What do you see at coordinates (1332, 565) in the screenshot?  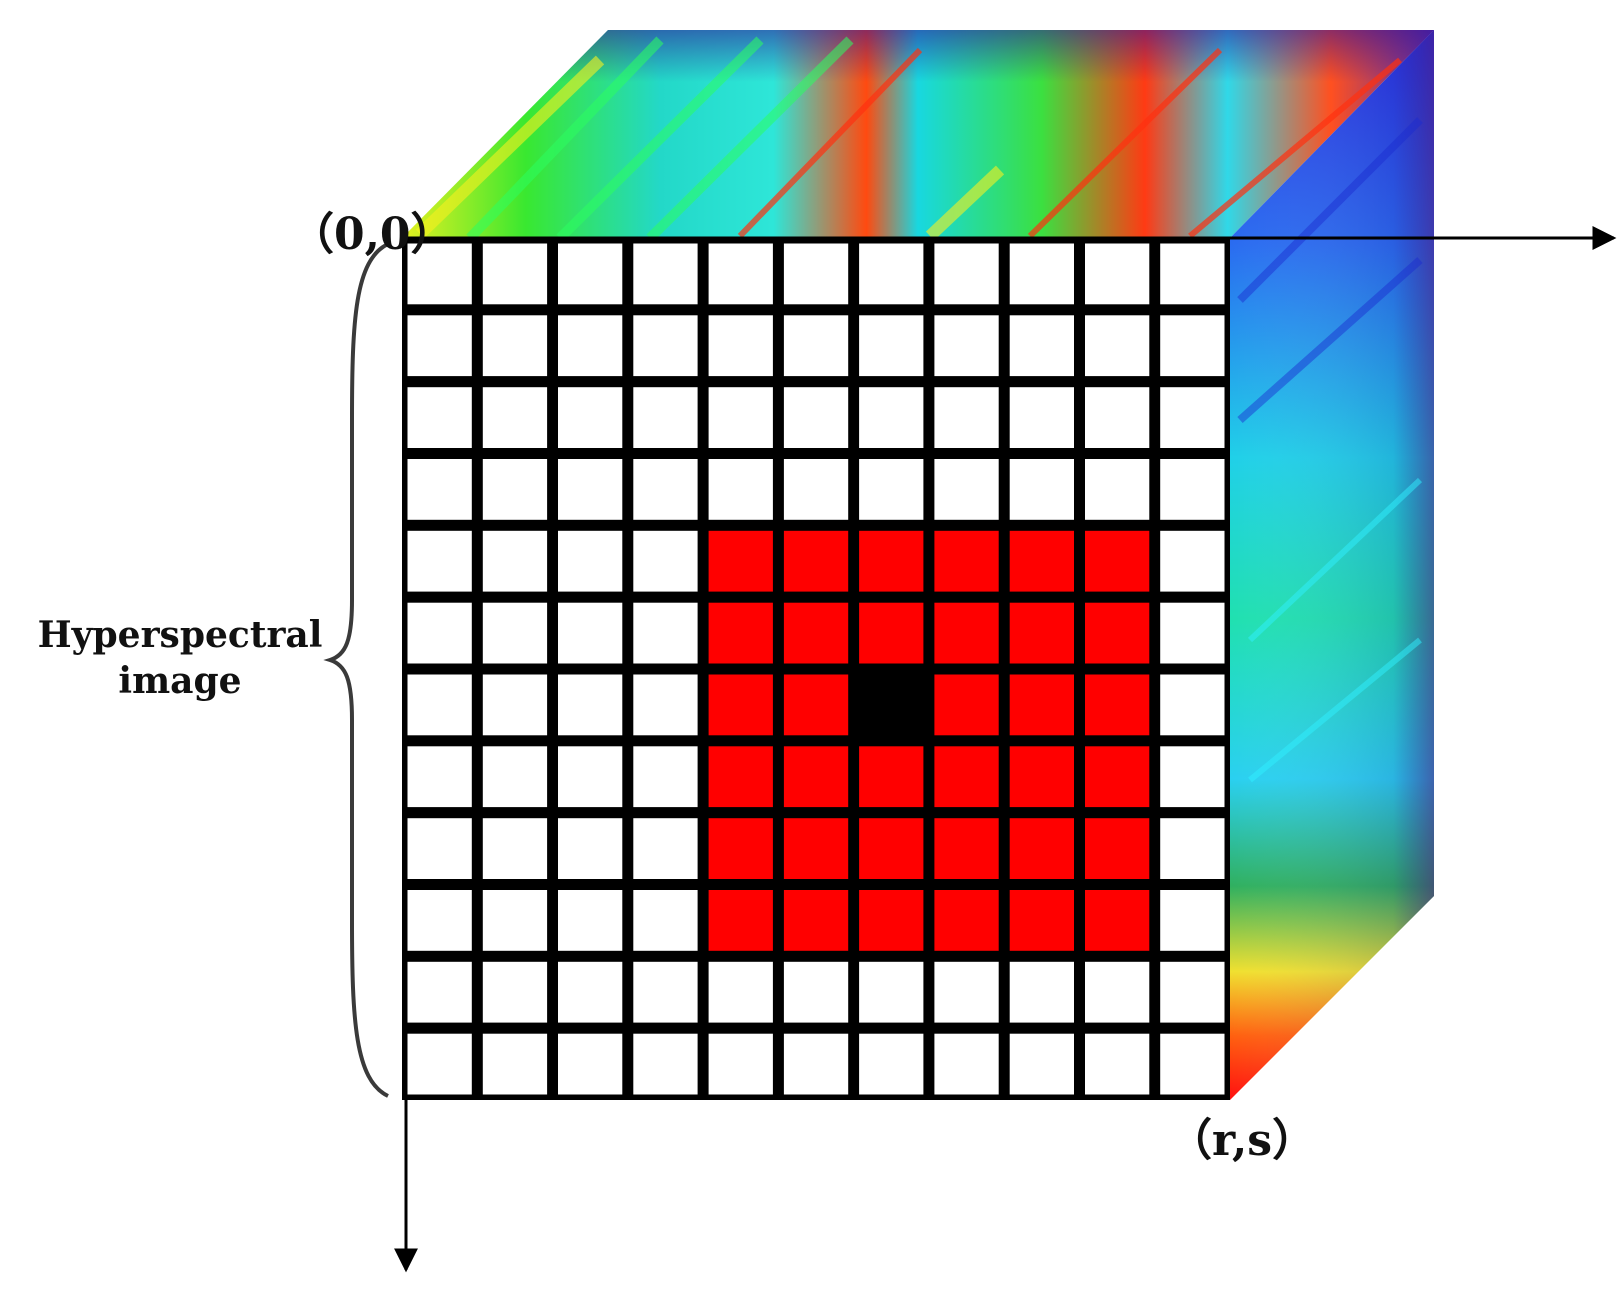 I see `cube-side-face` at bounding box center [1332, 565].